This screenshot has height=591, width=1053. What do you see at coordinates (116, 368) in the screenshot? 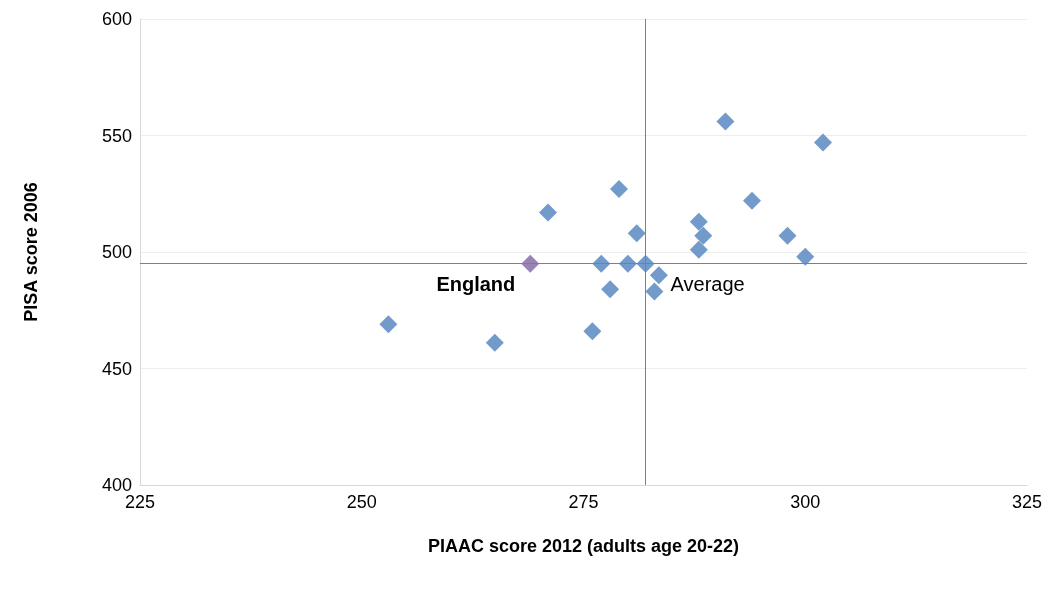
I see `y-tick-label: 450` at bounding box center [116, 368].